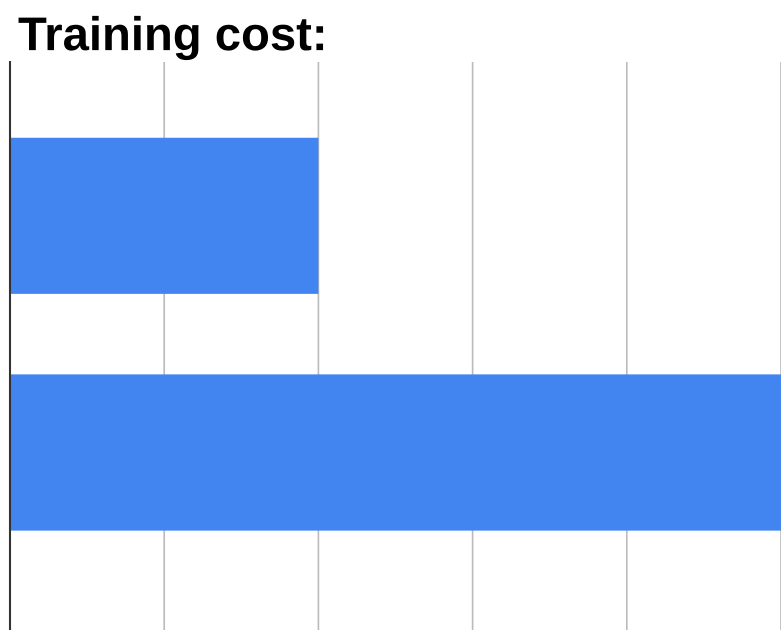 The width and height of the screenshot is (781, 630). Describe the element at coordinates (171, 38) in the screenshot. I see `chart-title: Training cost:` at that location.